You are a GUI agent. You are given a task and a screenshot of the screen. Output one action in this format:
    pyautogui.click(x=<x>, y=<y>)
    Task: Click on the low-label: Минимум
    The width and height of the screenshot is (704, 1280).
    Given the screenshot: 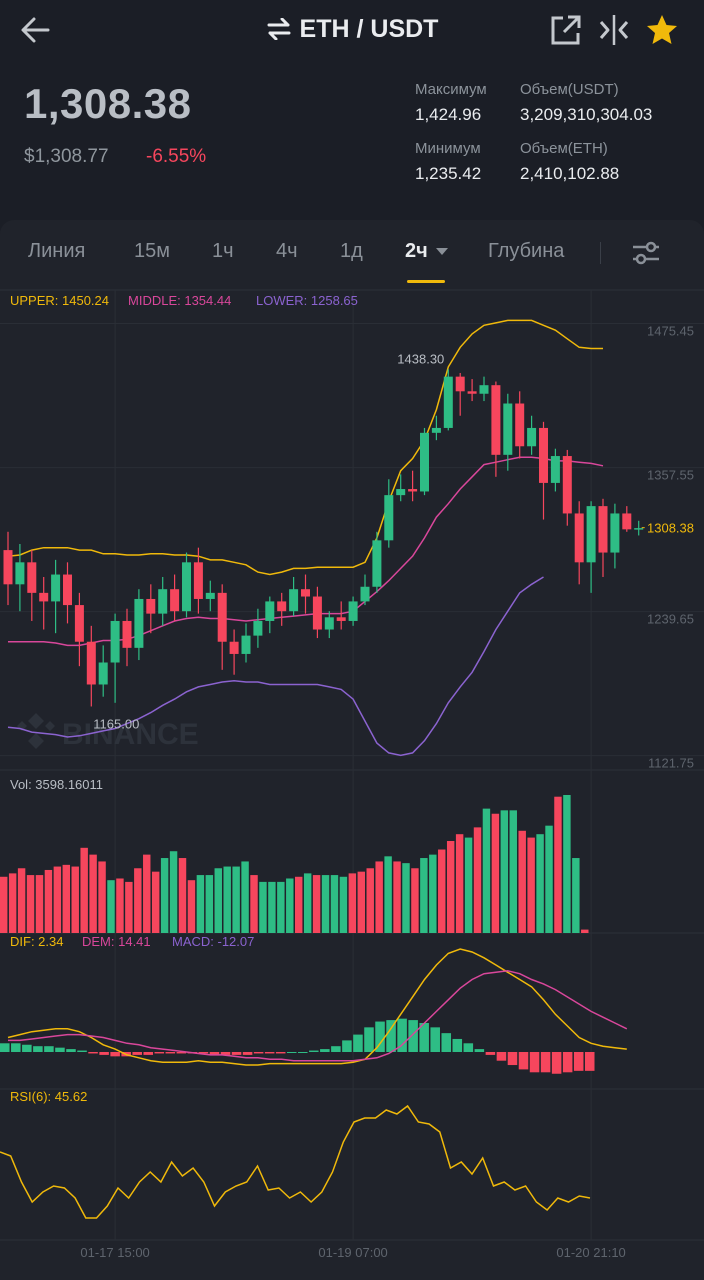 What is the action you would take?
    pyautogui.click(x=448, y=148)
    